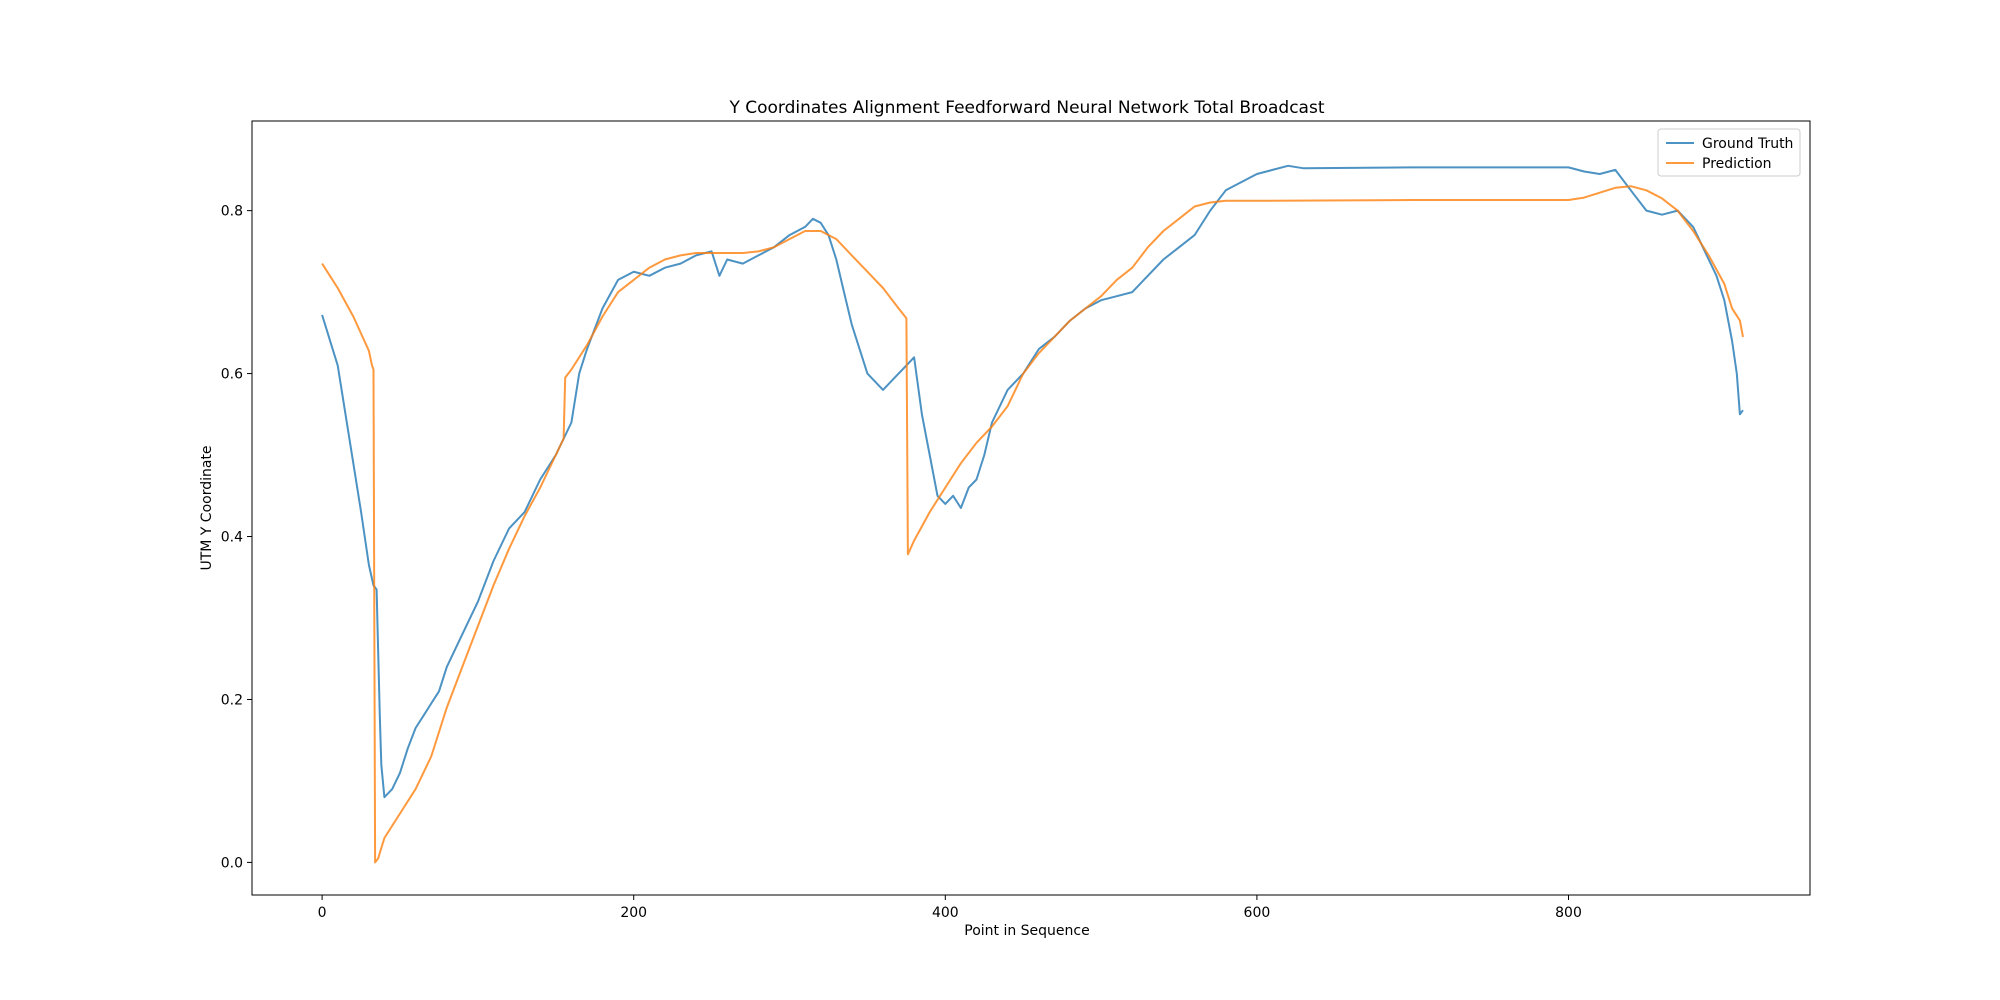 Image resolution: width=2000 pixels, height=1000 pixels. Describe the element at coordinates (1737, 164) in the screenshot. I see `legend-label-2: Prediction` at that location.